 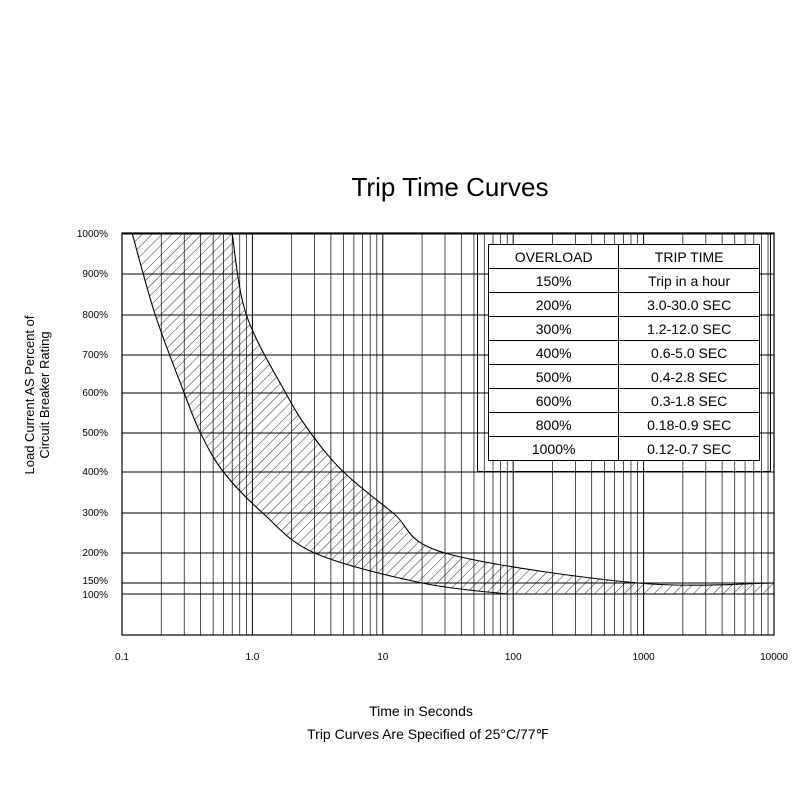 I want to click on table-row: 500% 0.4-2.8 SEC, so click(x=623, y=376).